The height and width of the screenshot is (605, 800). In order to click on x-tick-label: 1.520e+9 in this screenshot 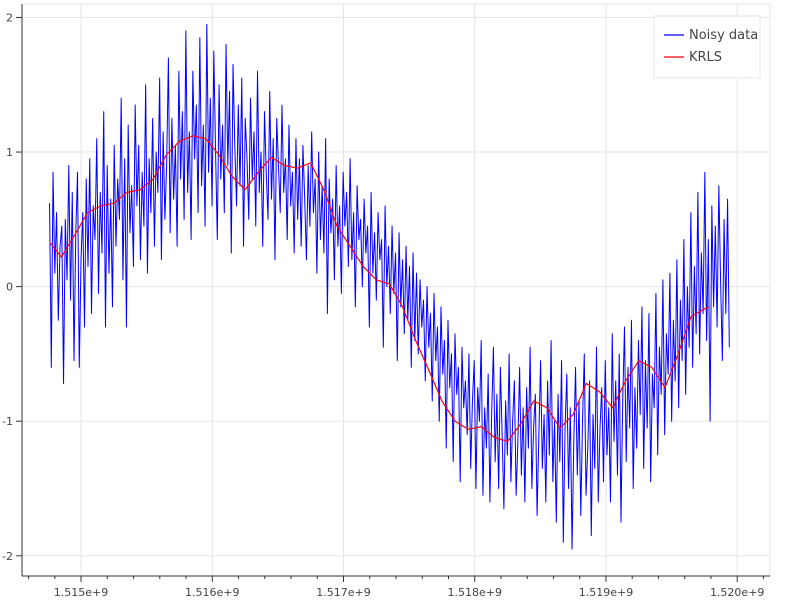, I will do `click(737, 592)`.